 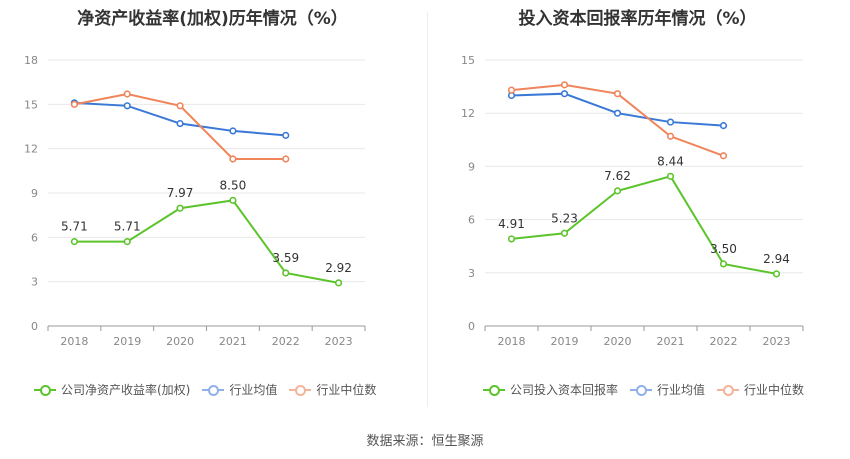 What do you see at coordinates (212, 19) in the screenshot?
I see `roe-chart-title: 净资产收益率(加权)历年情况（%）` at bounding box center [212, 19].